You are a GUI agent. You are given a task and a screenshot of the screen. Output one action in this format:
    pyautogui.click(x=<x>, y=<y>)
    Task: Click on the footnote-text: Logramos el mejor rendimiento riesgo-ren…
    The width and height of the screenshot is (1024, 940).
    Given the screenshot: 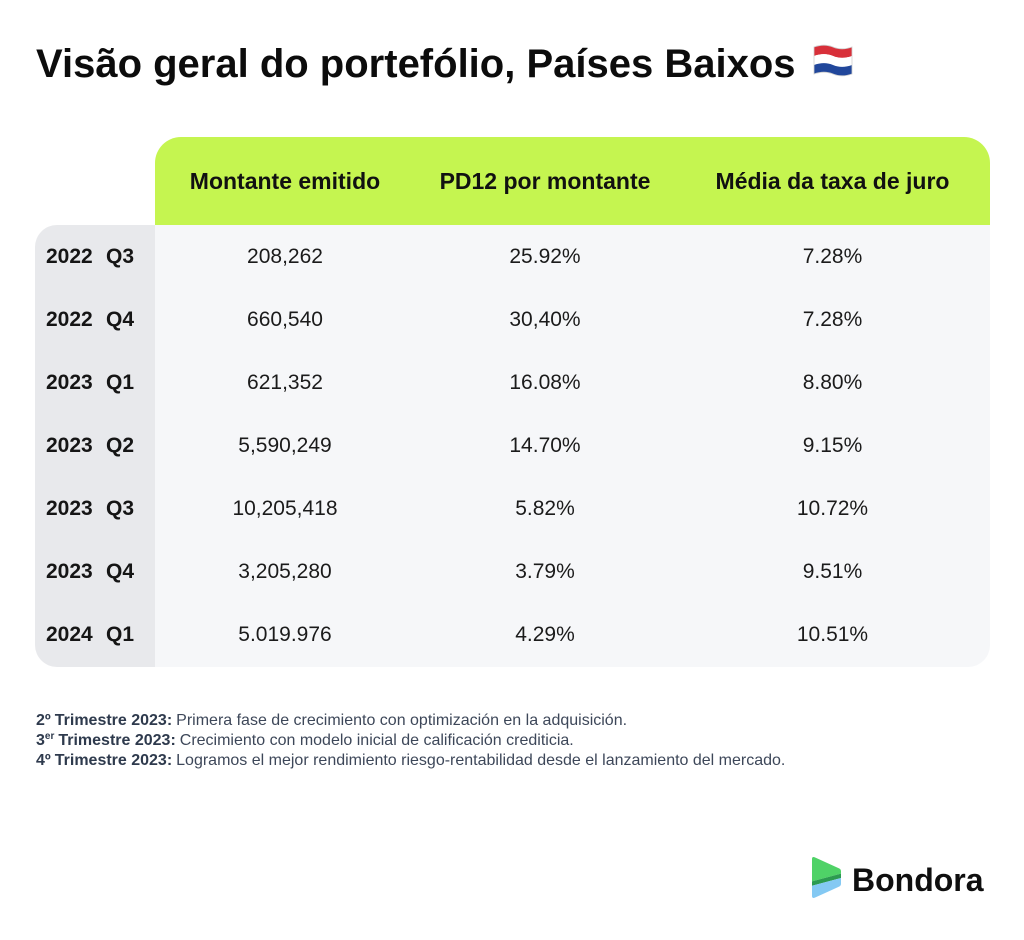 What is the action you would take?
    pyautogui.click(x=481, y=760)
    